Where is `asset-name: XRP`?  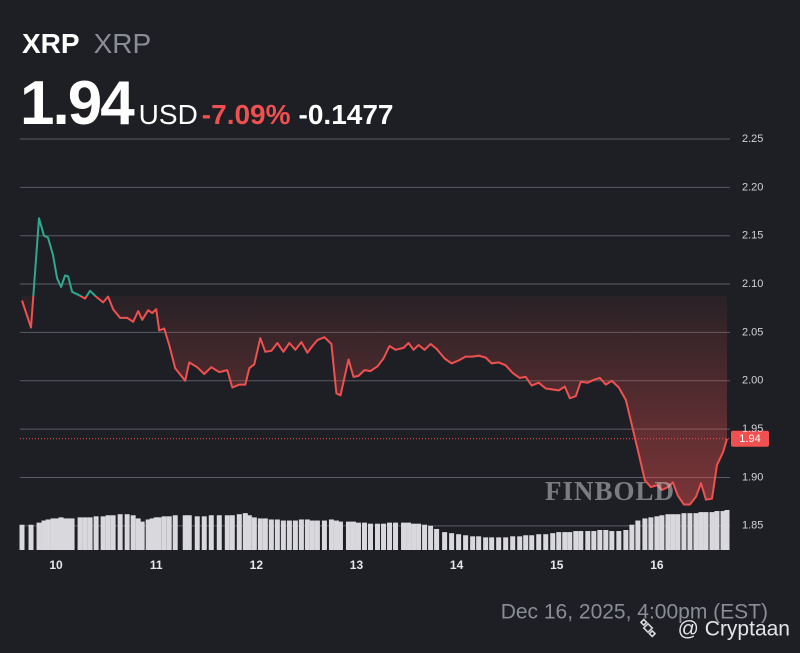
asset-name: XRP is located at coordinates (122, 43).